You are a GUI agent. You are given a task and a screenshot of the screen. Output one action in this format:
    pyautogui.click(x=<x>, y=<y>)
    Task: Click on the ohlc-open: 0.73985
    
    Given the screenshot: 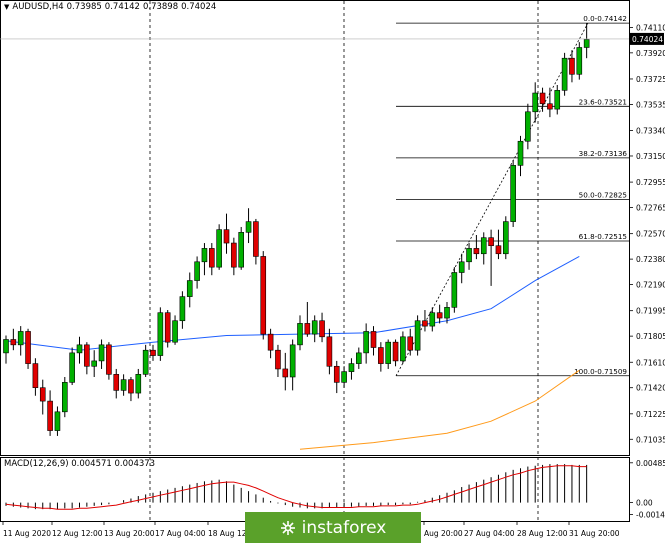 What is the action you would take?
    pyautogui.click(x=84, y=7)
    